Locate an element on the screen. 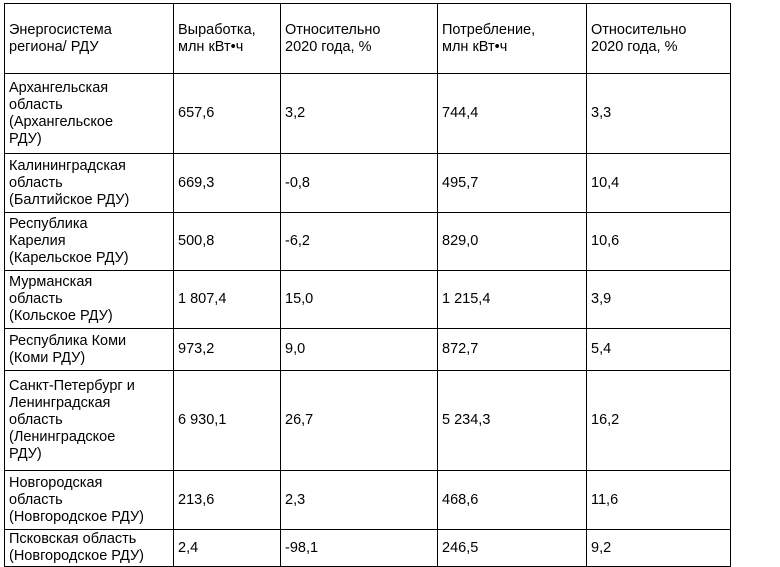 Image resolution: width=780 pixels, height=567 pixels. region-cell: Республика Коми (Коми РДУ) is located at coordinates (89, 349).